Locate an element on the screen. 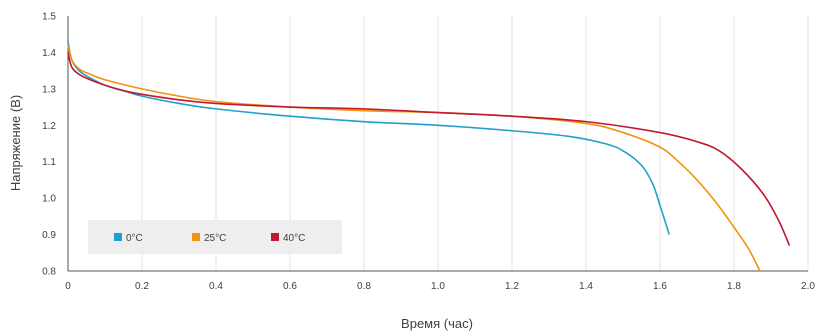 Image resolution: width=815 pixels, height=336 pixels. x-tick-label: 1.4 is located at coordinates (586, 286).